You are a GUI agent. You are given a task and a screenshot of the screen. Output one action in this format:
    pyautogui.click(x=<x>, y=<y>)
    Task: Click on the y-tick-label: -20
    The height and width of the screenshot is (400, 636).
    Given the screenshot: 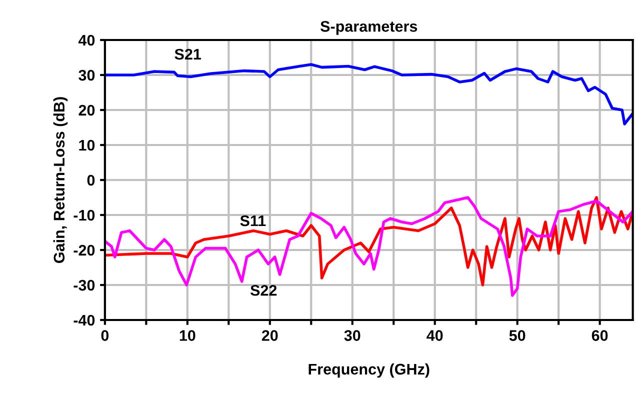 What is the action you would take?
    pyautogui.click(x=84, y=250)
    